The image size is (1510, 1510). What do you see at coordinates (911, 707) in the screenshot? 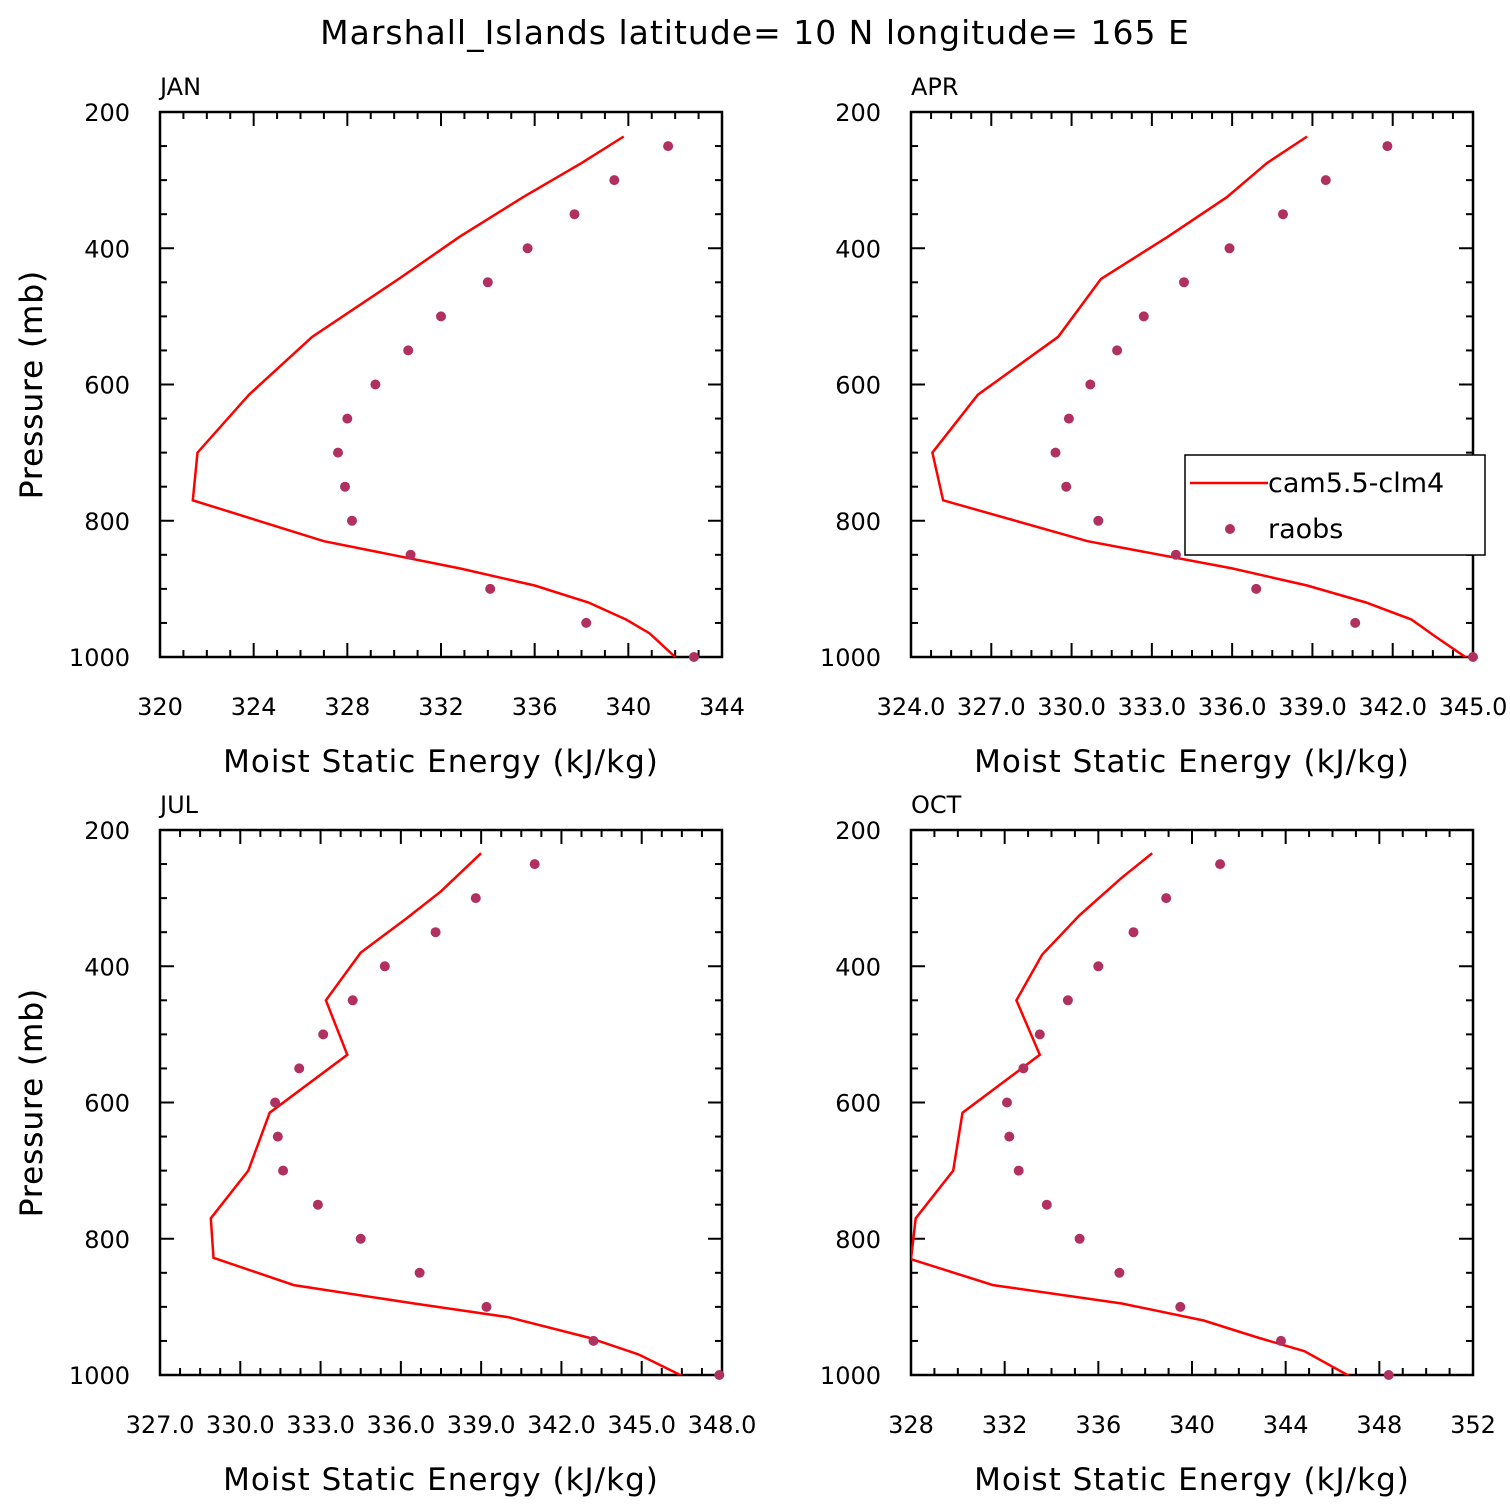
I see `x-tick-label: 324.0` at bounding box center [911, 707].